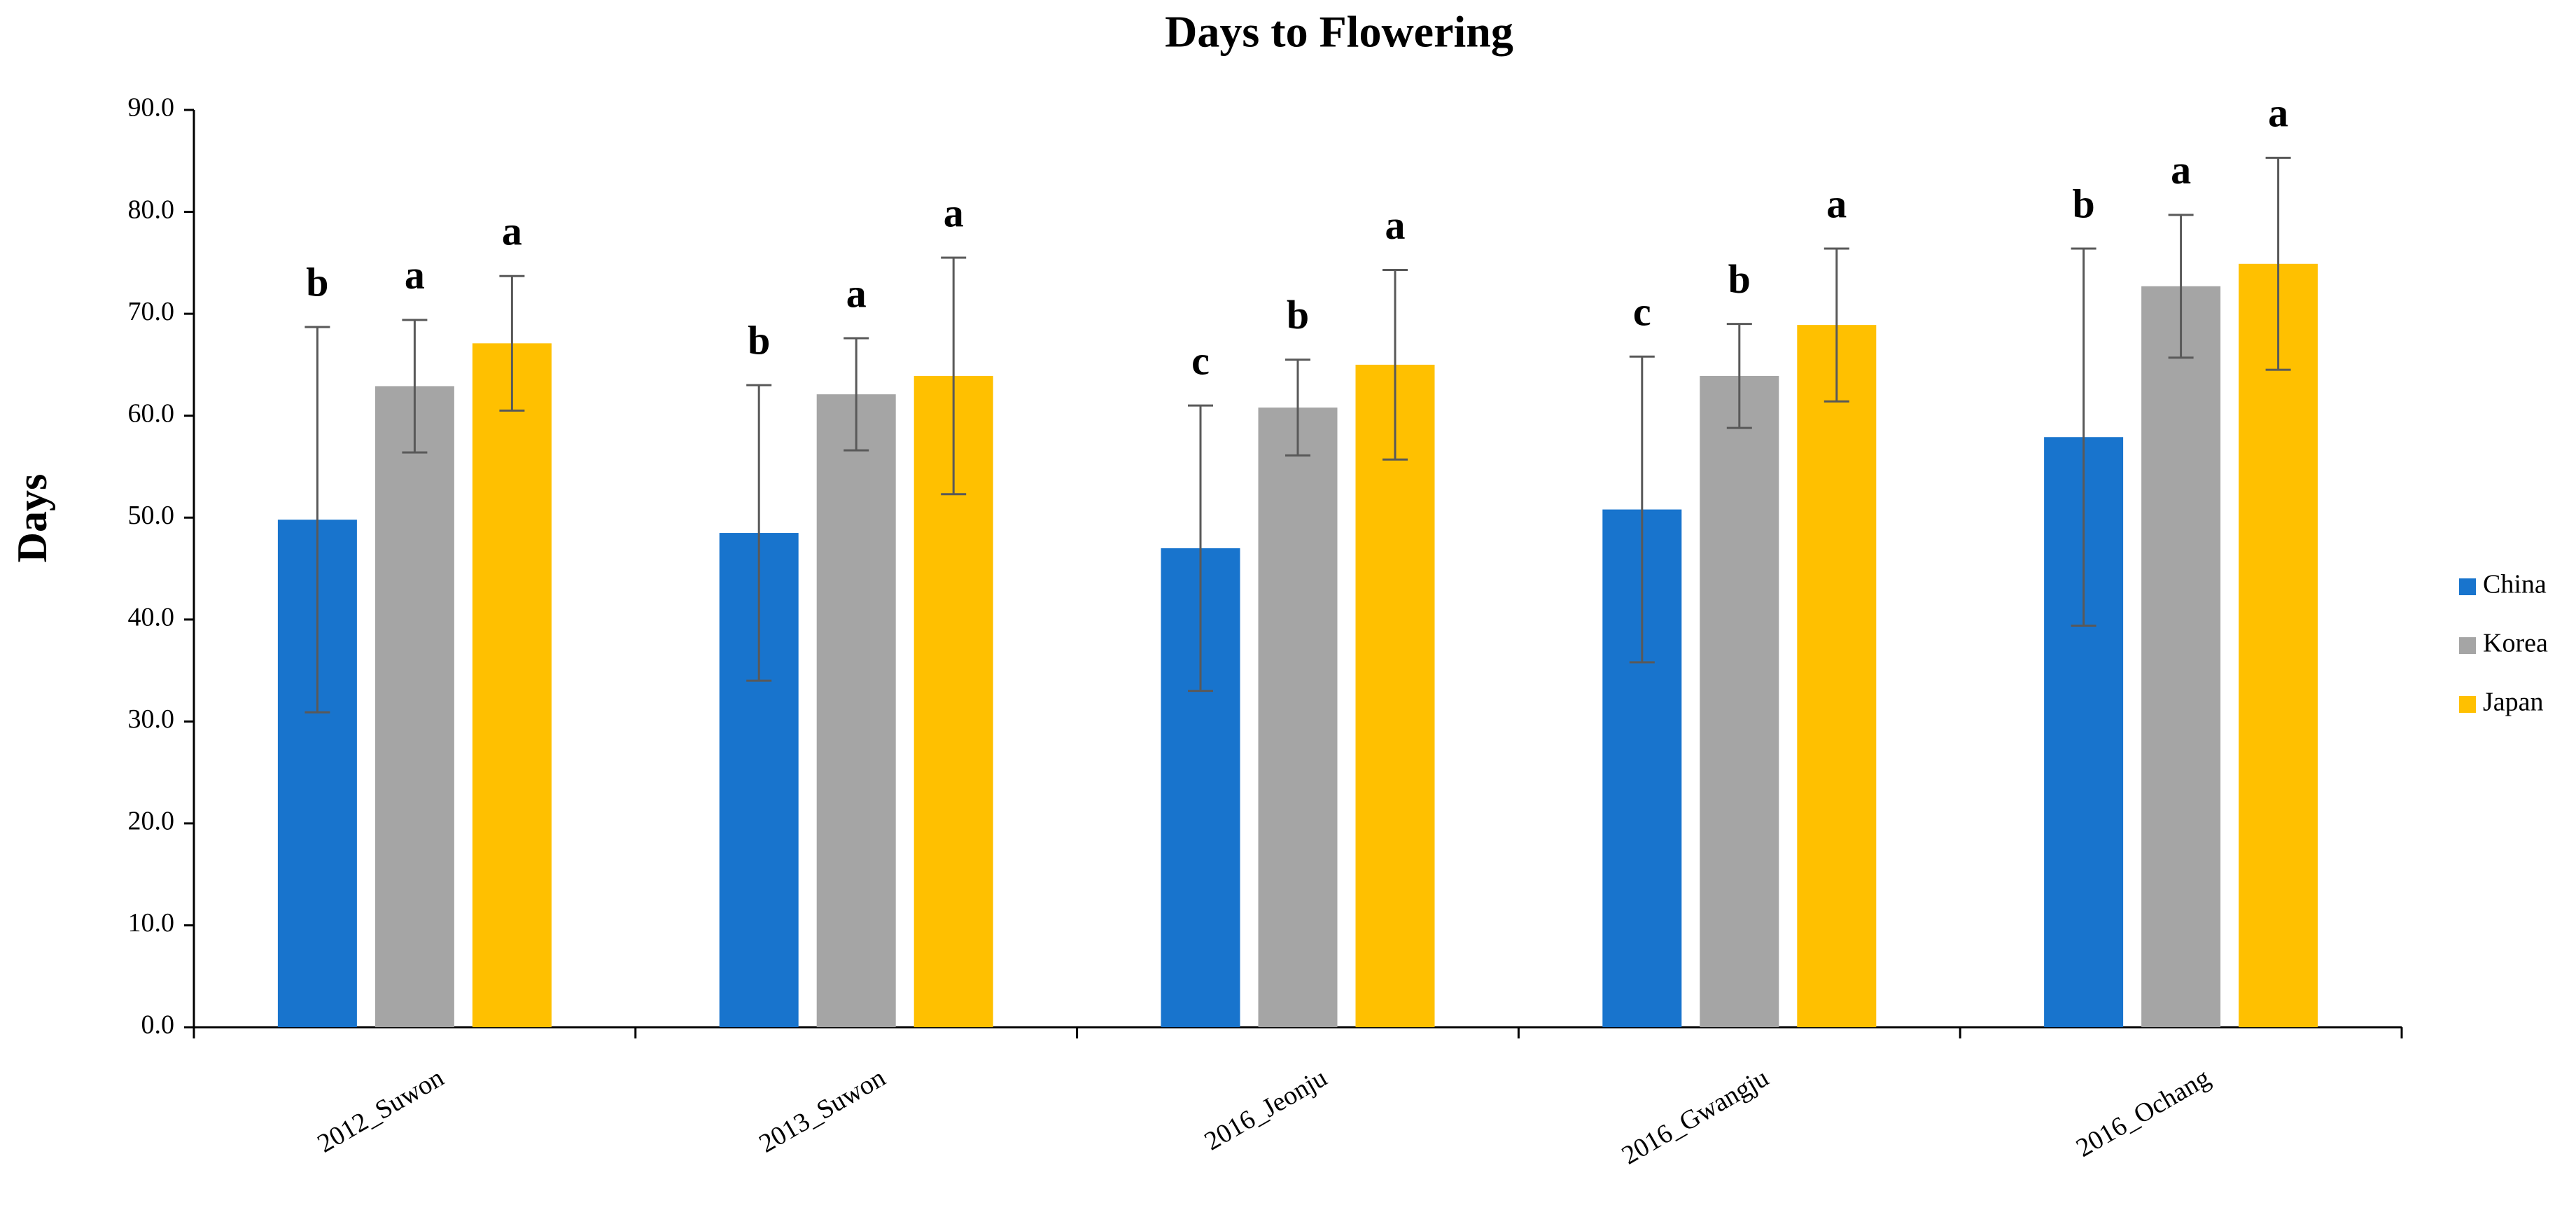 The height and width of the screenshot is (1210, 2576). What do you see at coordinates (2513, 702) in the screenshot?
I see `legend-label: Japan` at bounding box center [2513, 702].